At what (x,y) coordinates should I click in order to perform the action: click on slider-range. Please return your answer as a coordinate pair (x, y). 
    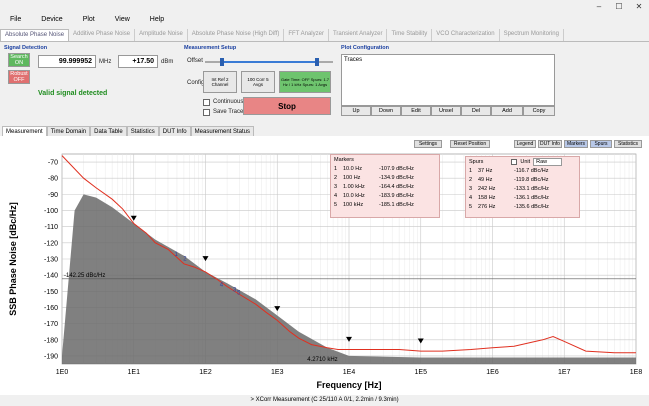
    Looking at the image, I should click on (269, 62).